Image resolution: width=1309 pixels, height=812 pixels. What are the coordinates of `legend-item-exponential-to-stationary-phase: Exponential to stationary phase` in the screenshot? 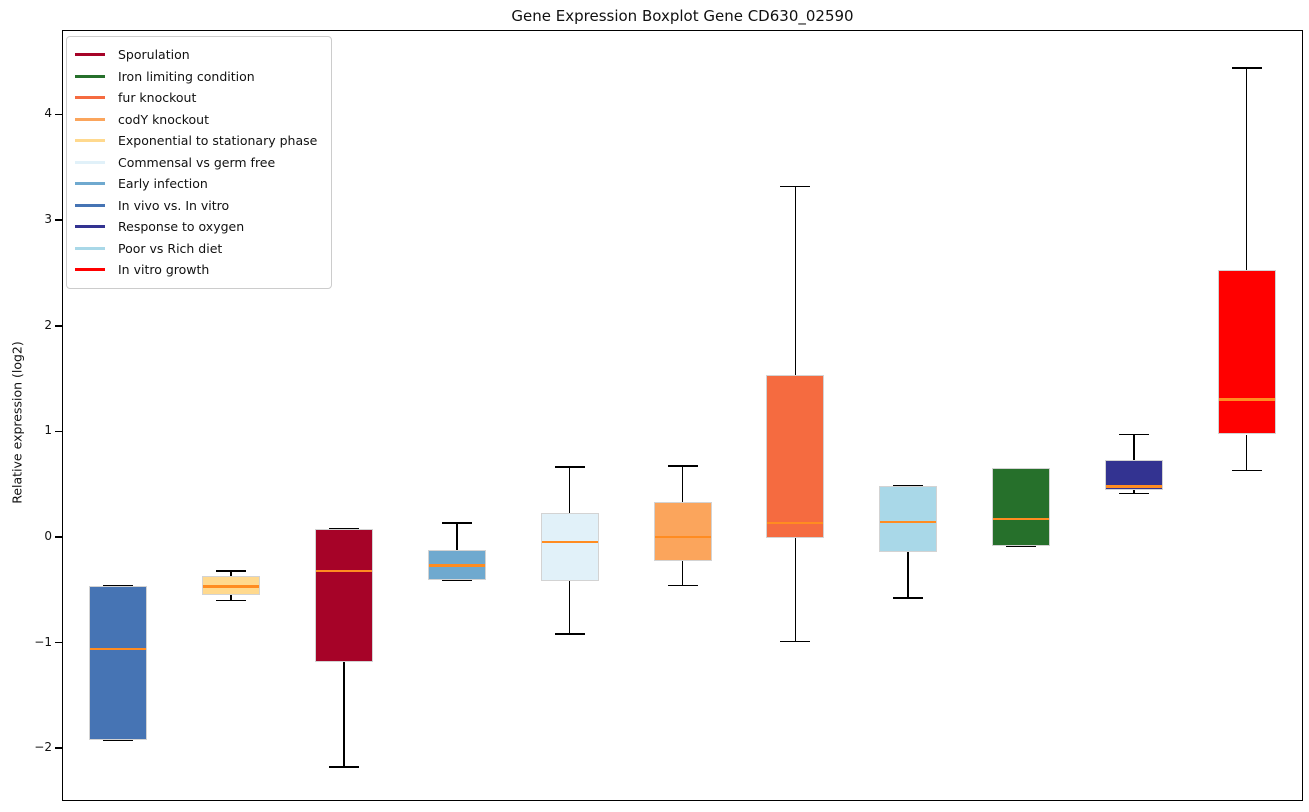 It's located at (196, 141).